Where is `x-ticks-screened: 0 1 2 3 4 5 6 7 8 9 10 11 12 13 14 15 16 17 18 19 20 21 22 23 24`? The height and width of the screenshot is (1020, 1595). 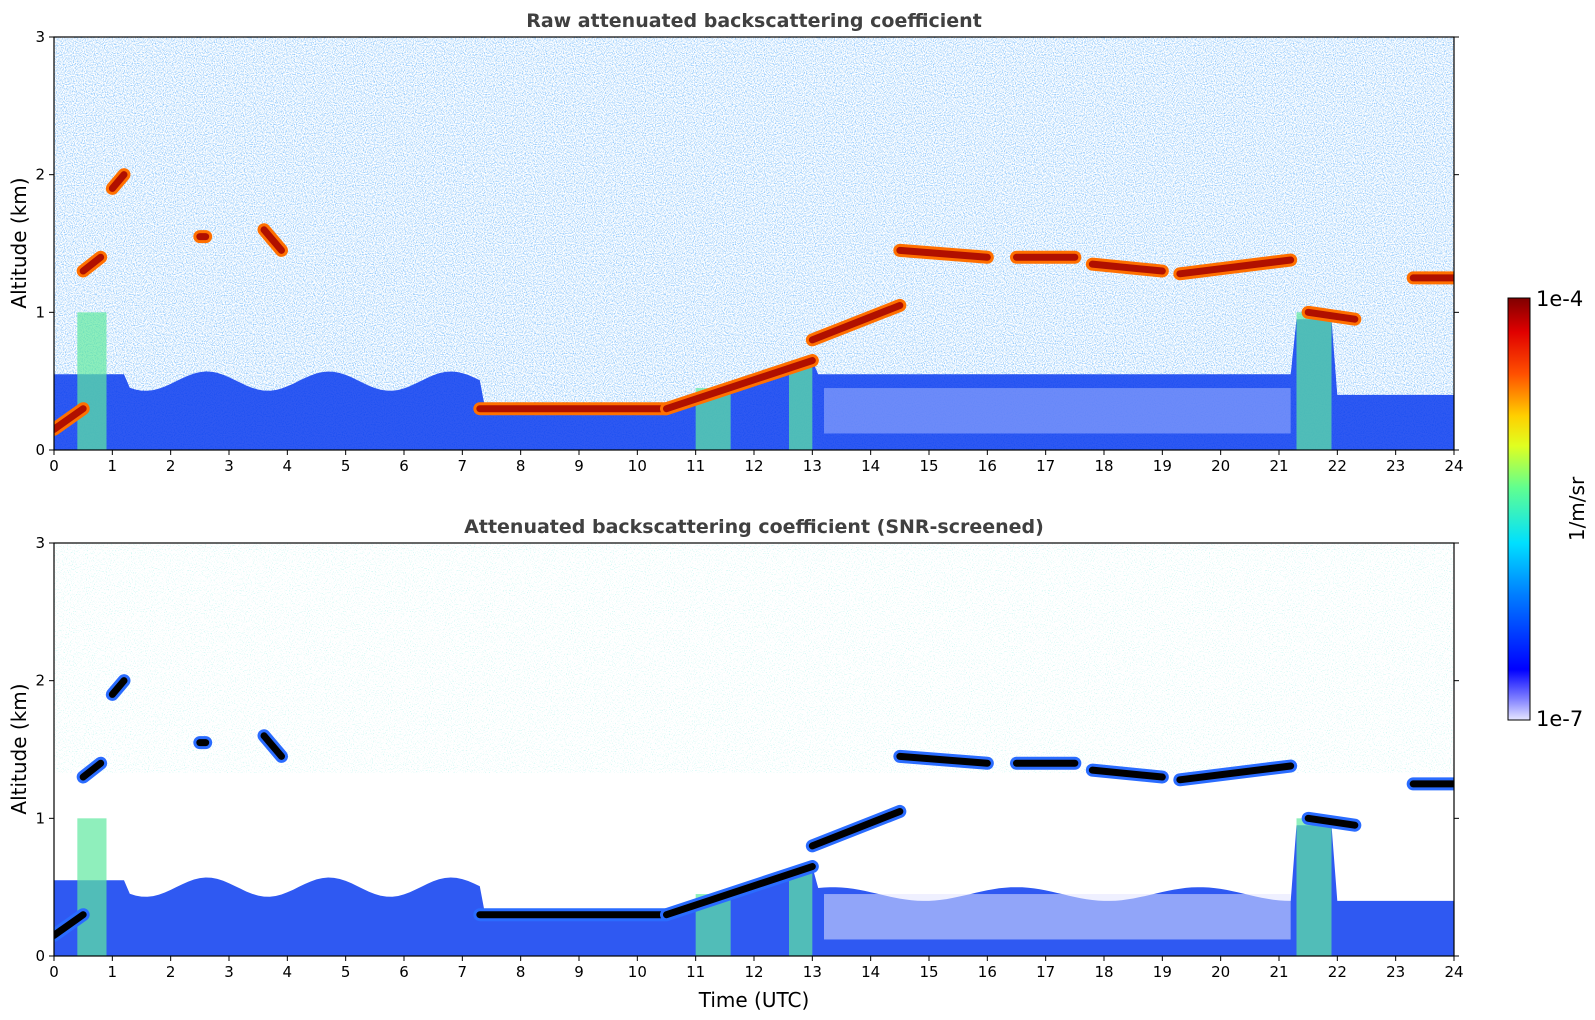
x-ticks-screened: 0 1 2 3 4 5 6 7 8 9 10 11 12 13 14 15 16 17 18 19 20 21 22 23 24 is located at coordinates (756, 968).